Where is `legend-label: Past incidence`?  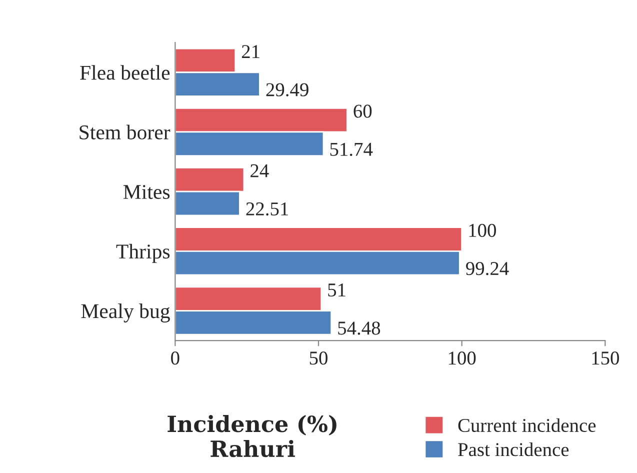 legend-label: Past incidence is located at coordinates (513, 449).